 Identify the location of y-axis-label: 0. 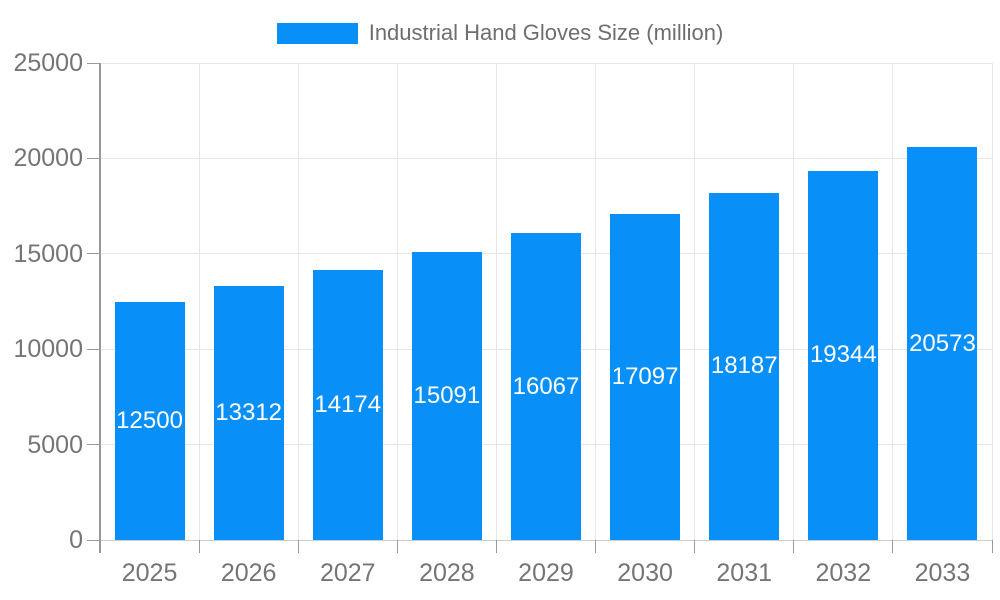
(76, 540).